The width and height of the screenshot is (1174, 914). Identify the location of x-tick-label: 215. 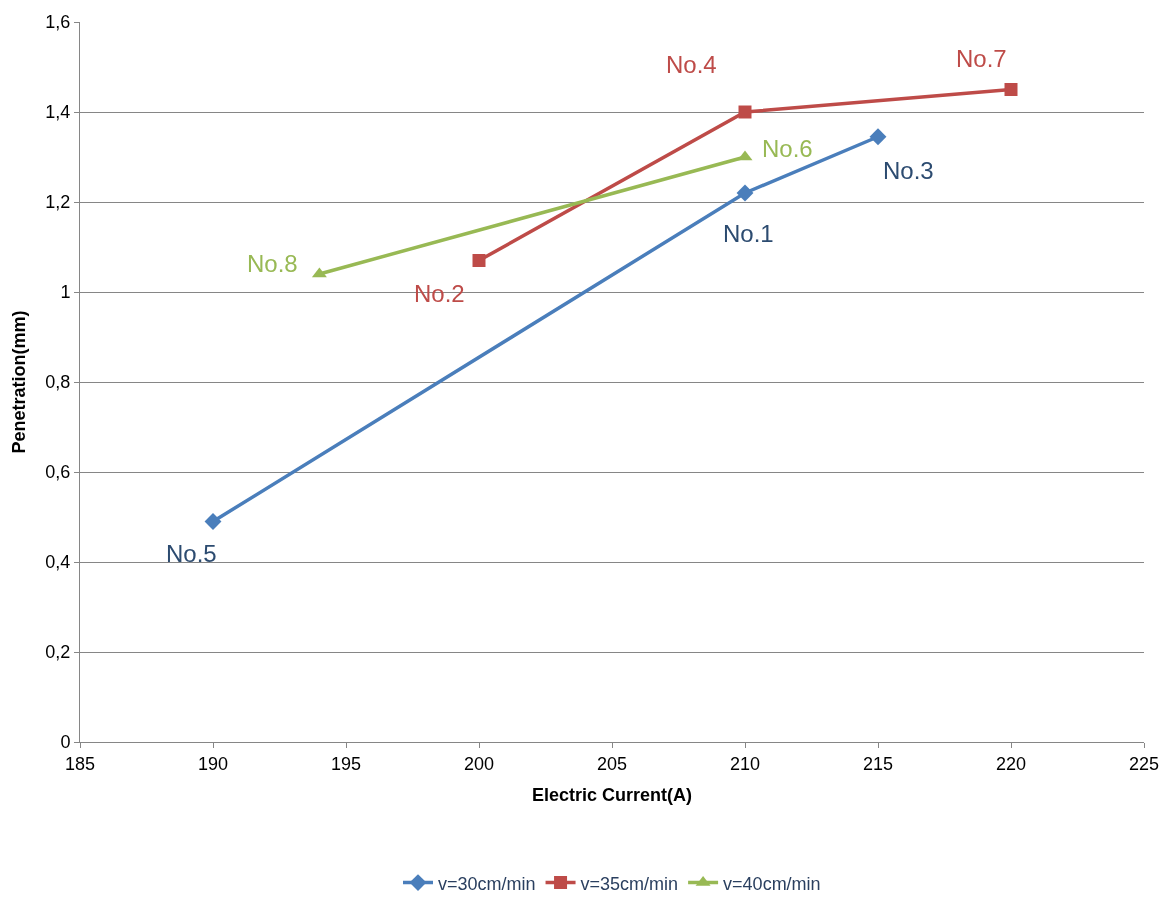
(878, 763).